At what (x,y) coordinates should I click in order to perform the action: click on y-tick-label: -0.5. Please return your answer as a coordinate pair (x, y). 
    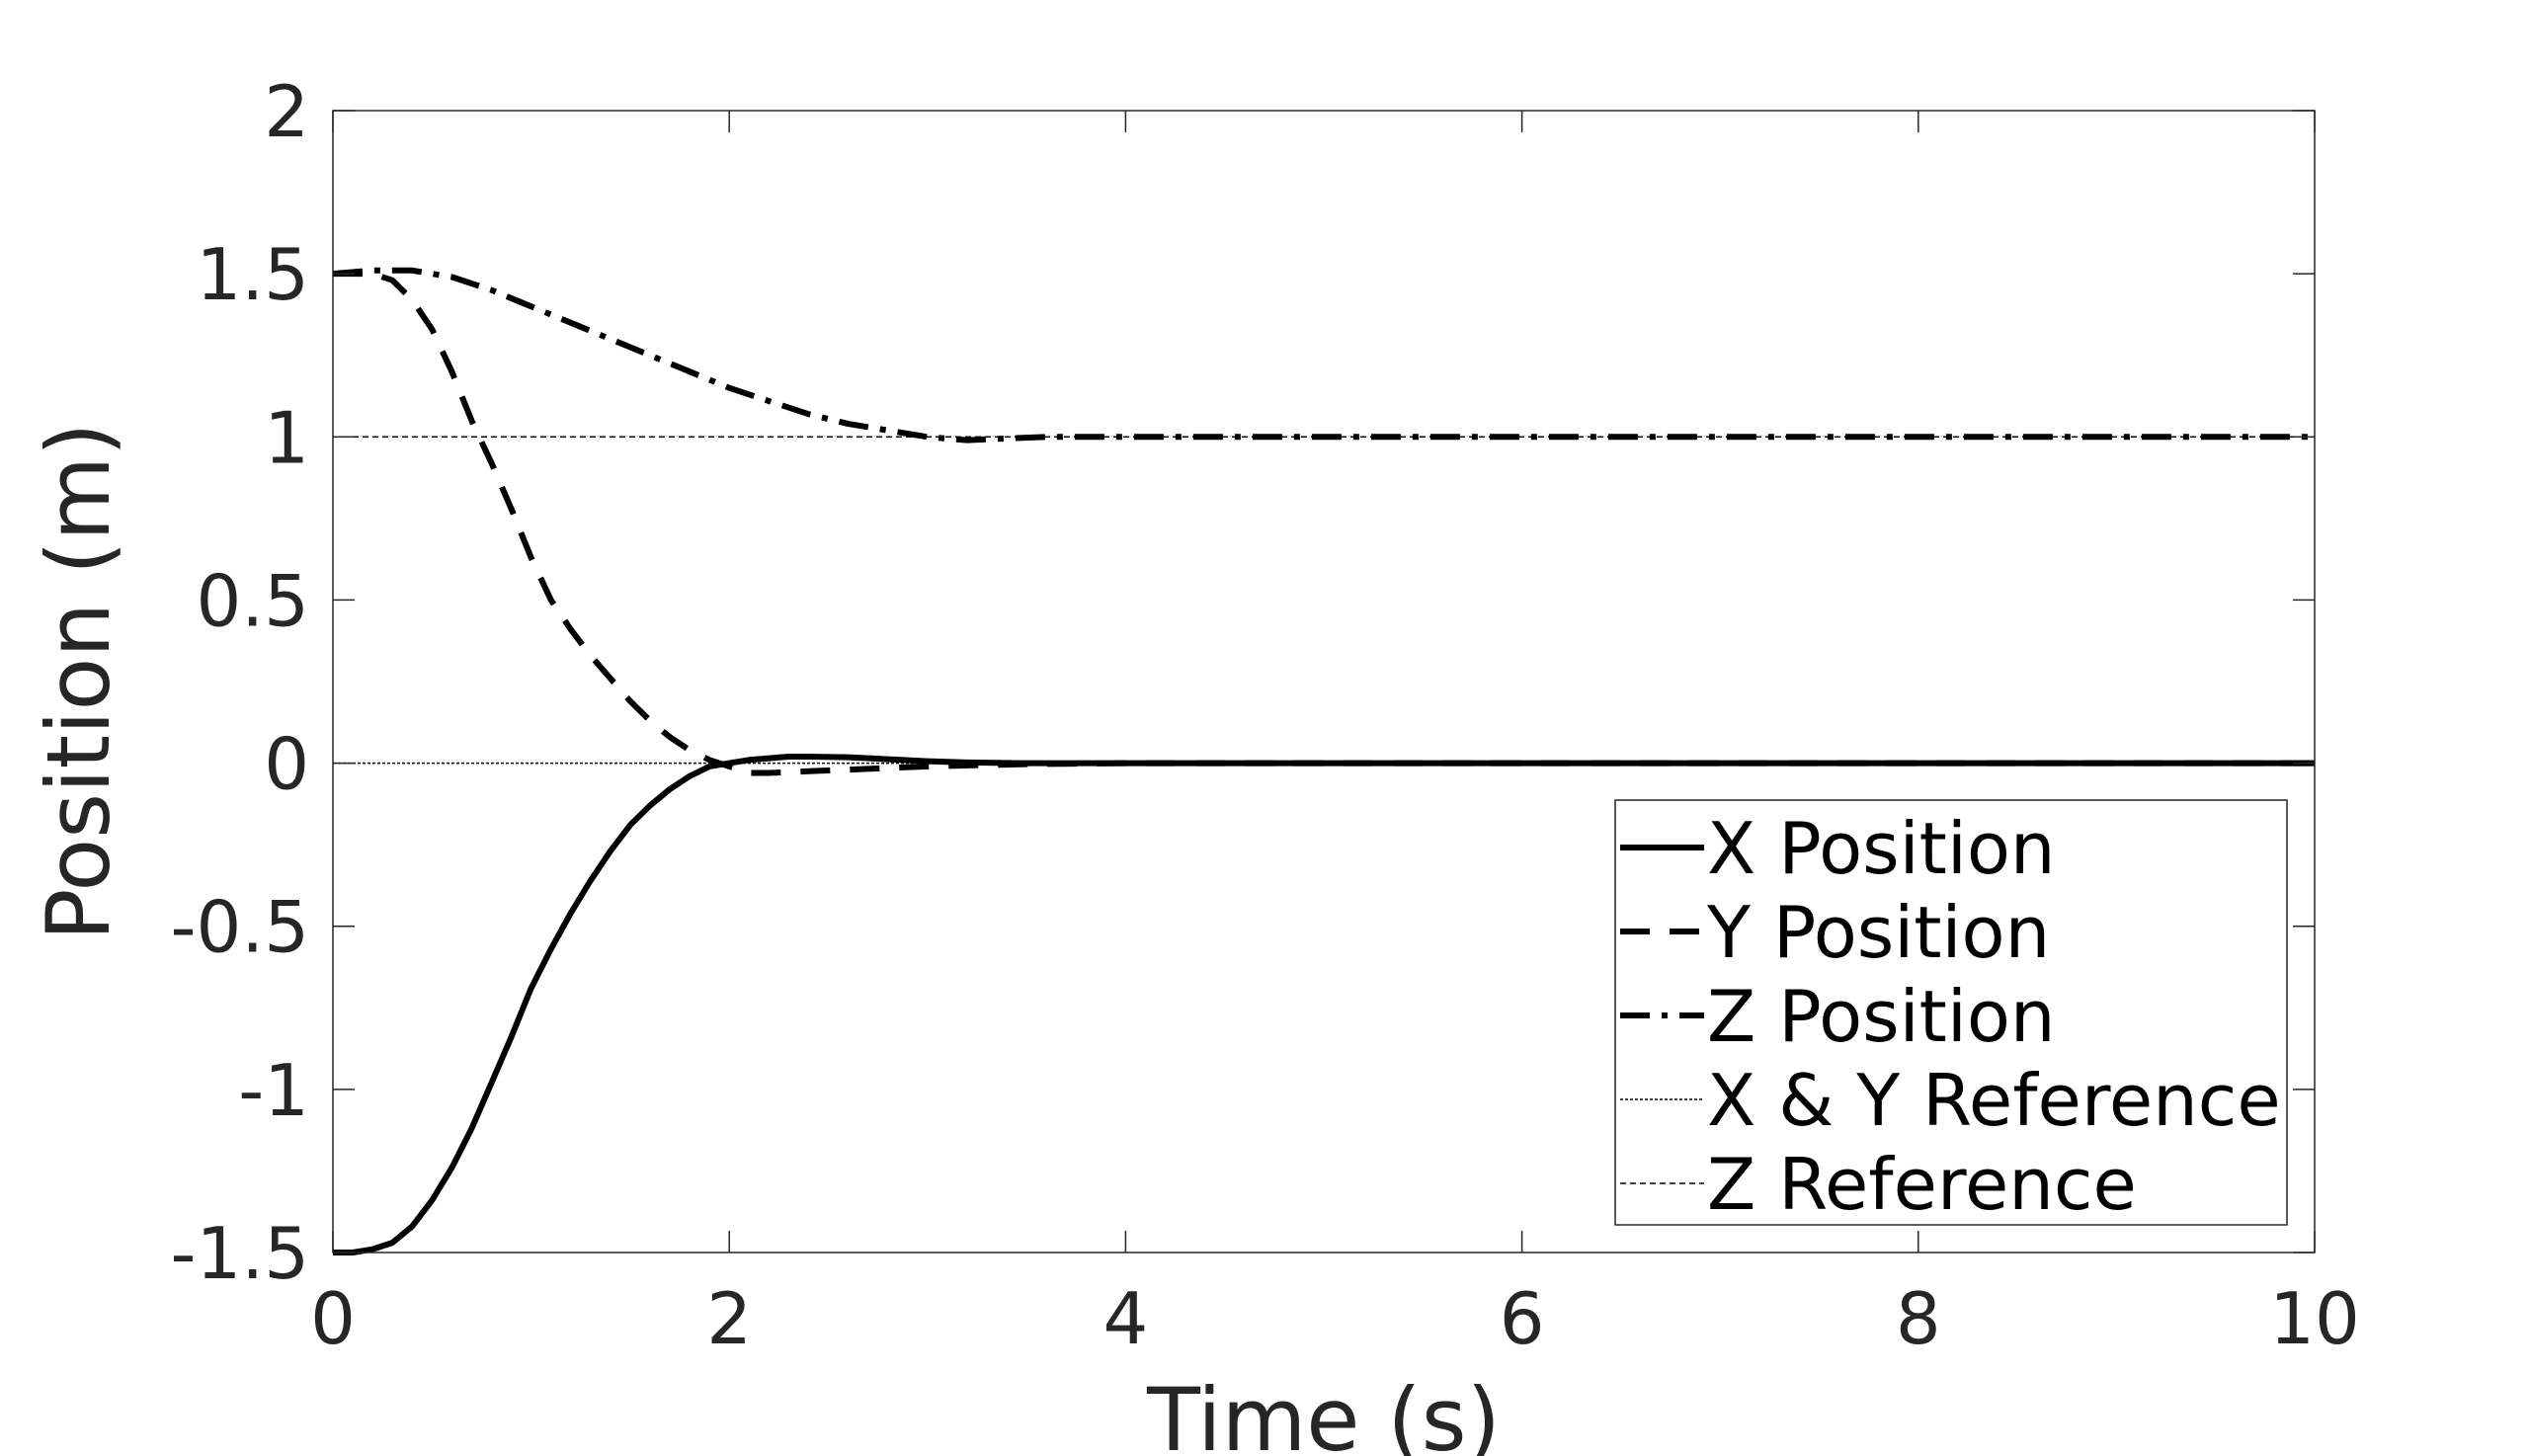
    Looking at the image, I should click on (240, 927).